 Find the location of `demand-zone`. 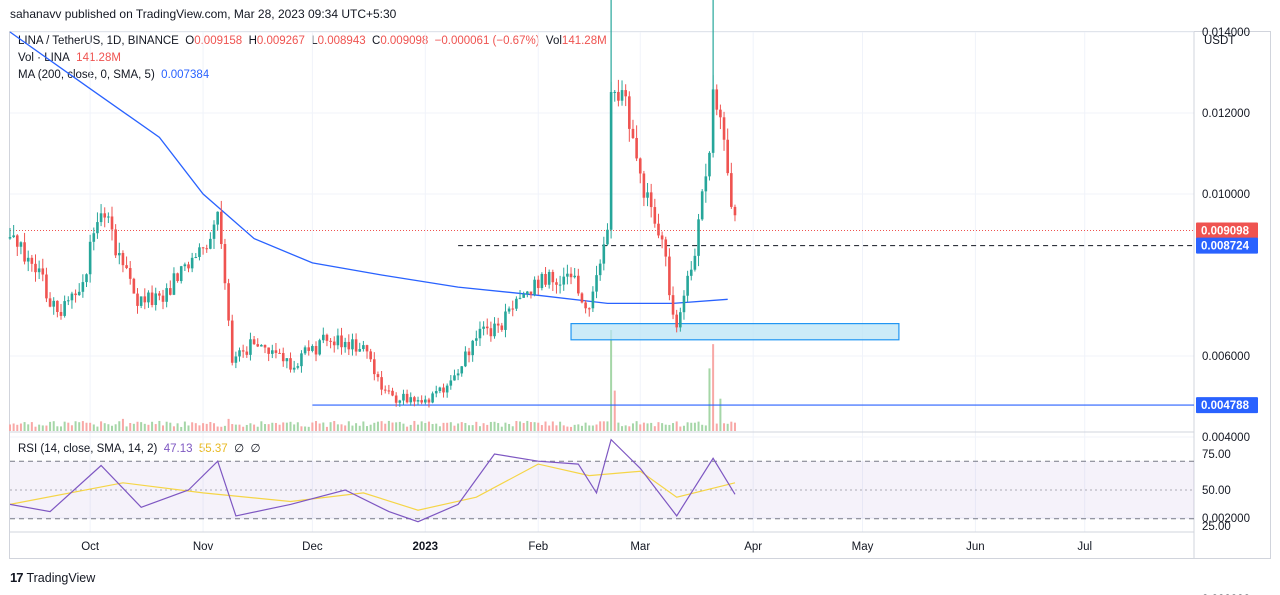

demand-zone is located at coordinates (735, 332).